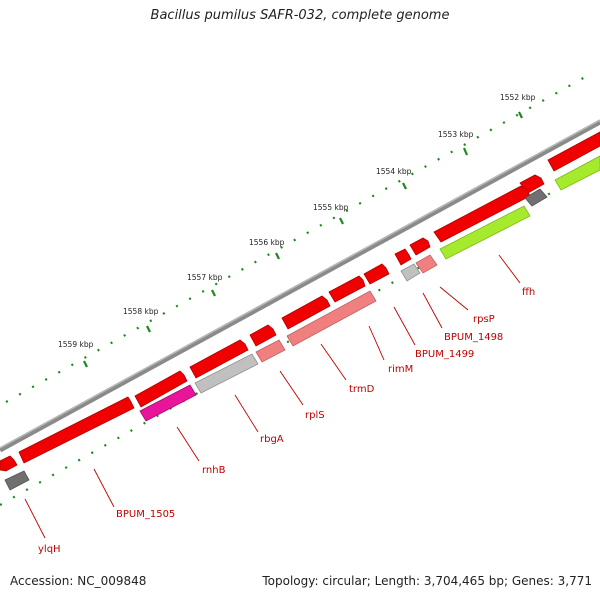  I want to click on tick-label: 1554 kbp, so click(394, 171).